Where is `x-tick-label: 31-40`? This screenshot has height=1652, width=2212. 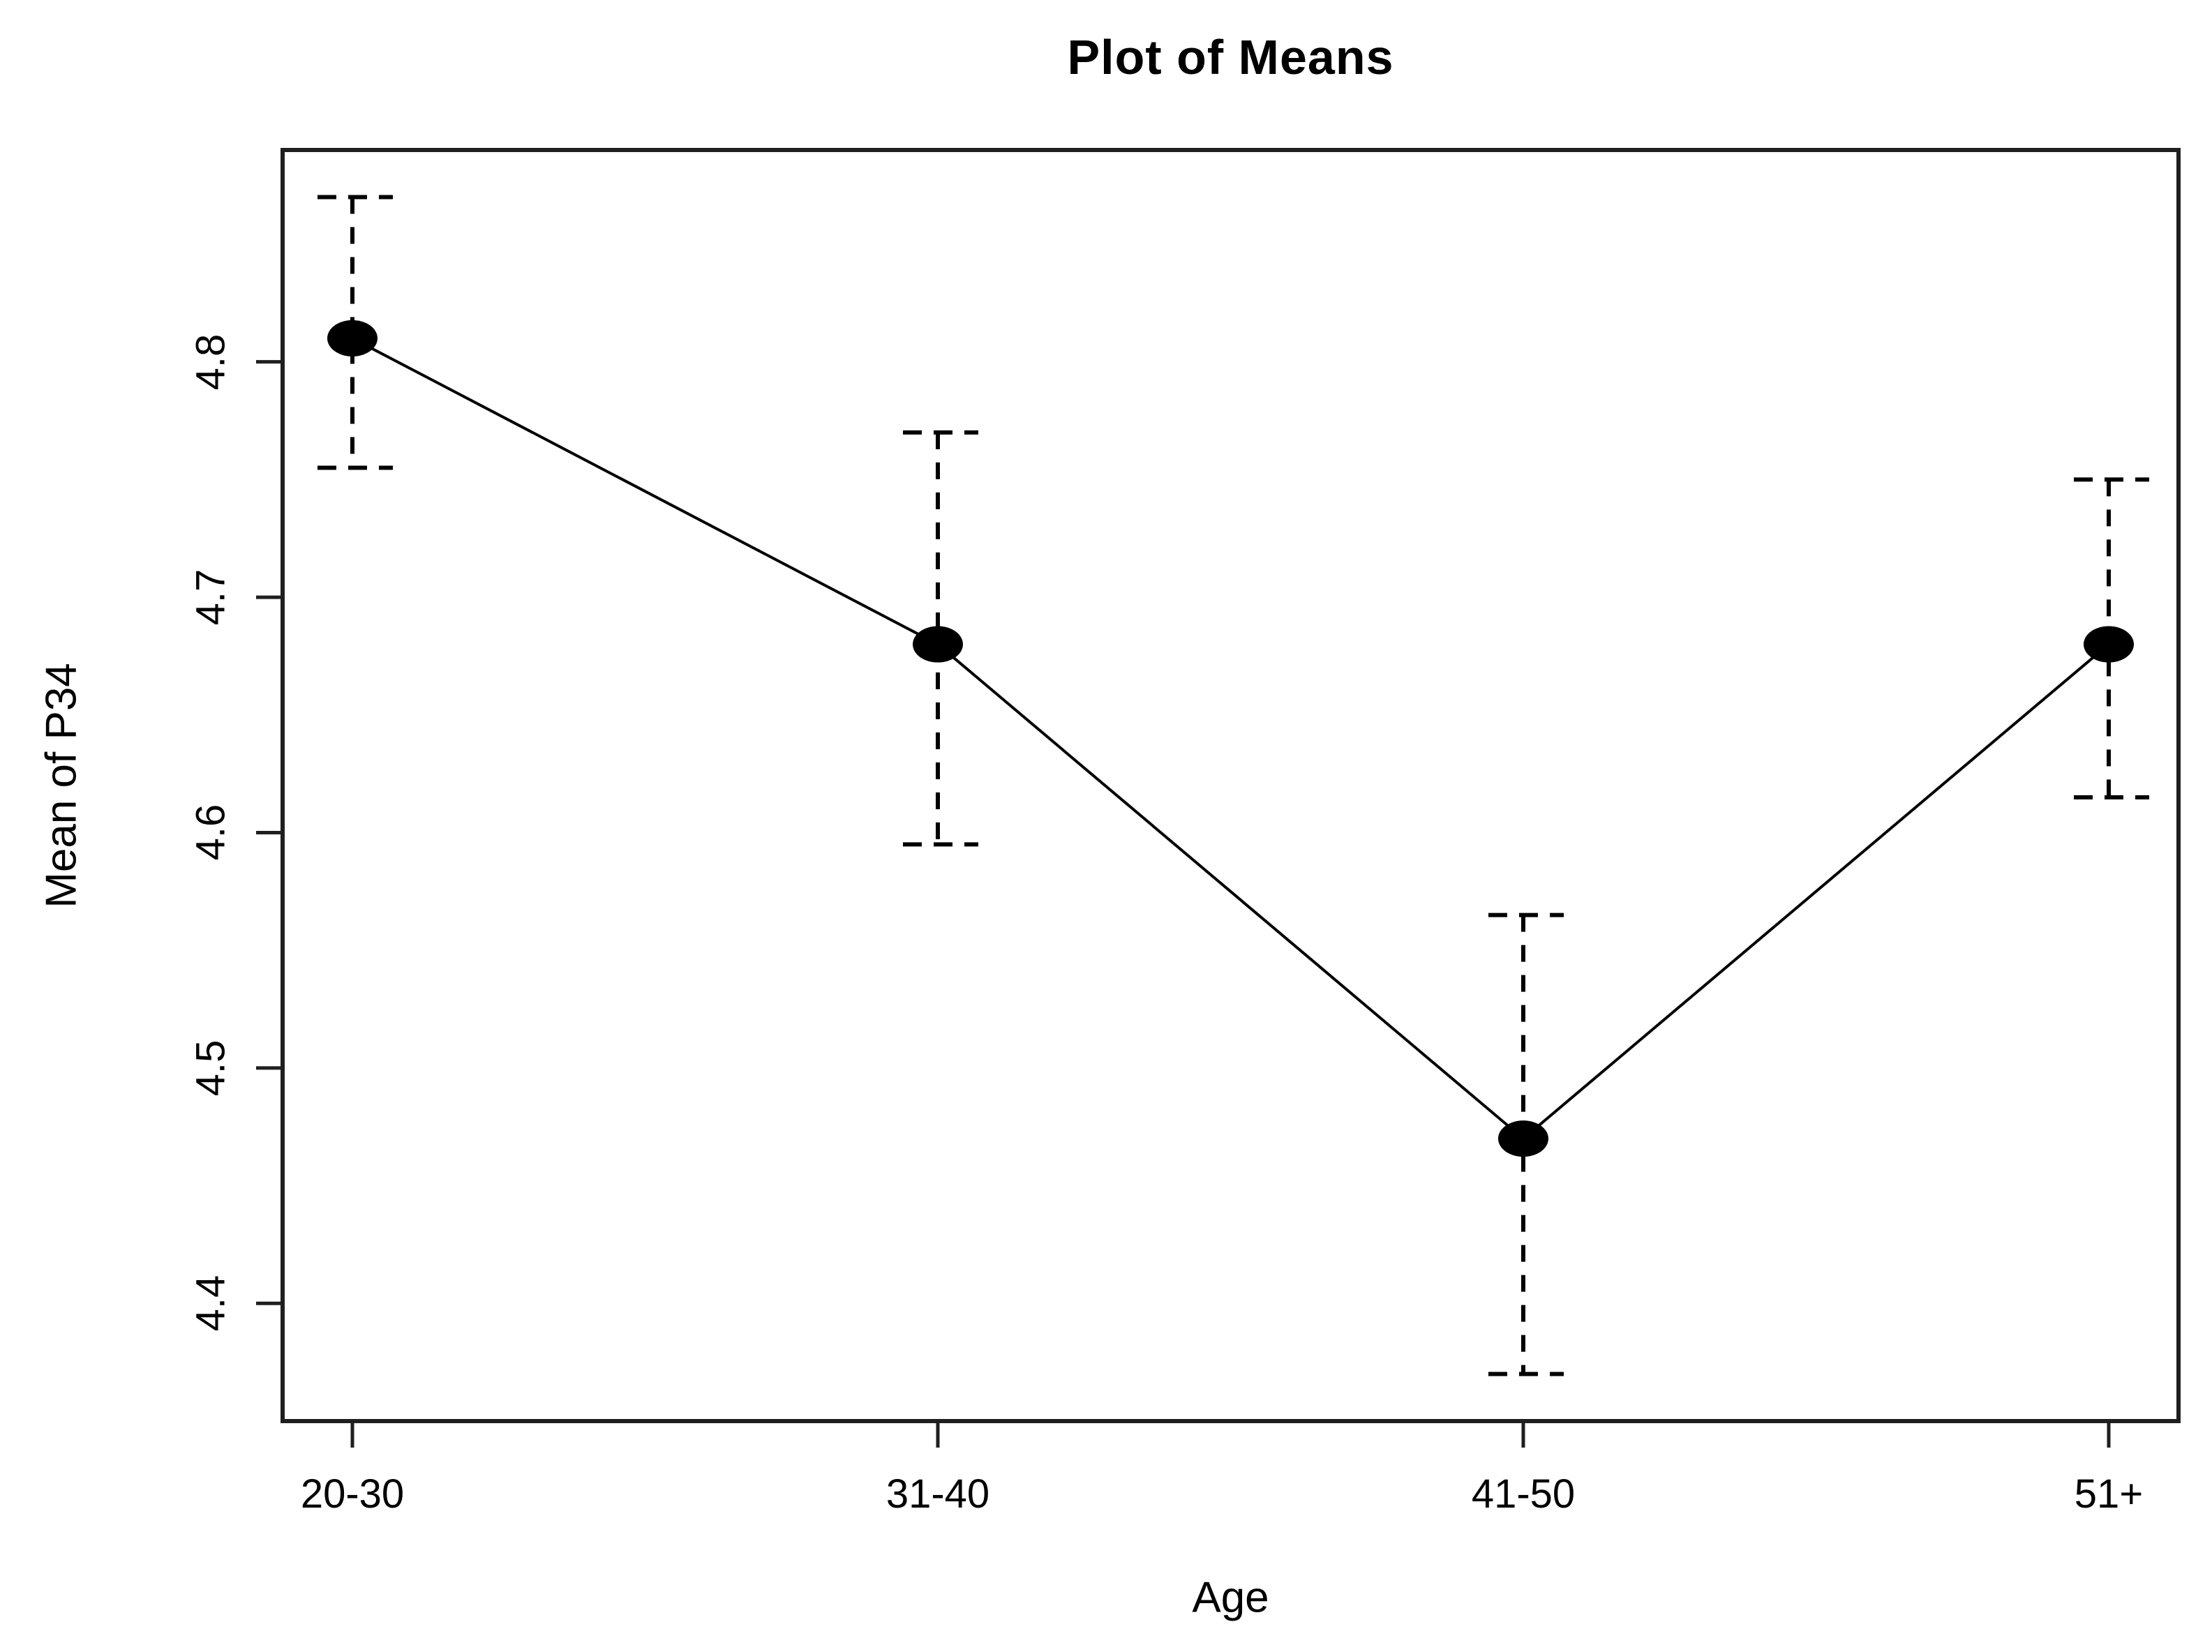 x-tick-label: 31-40 is located at coordinates (937, 1494).